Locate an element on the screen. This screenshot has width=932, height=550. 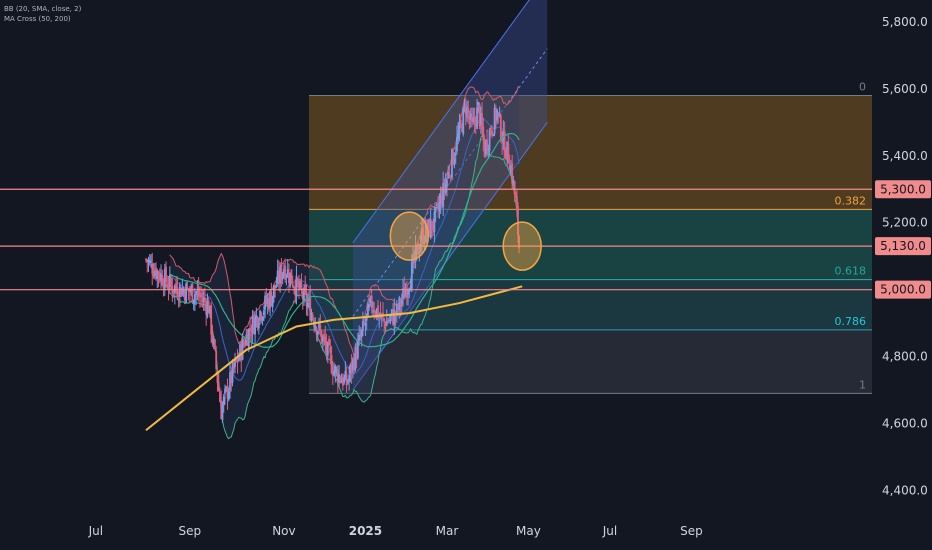
level-badge-label: 5,000.0 is located at coordinates (903, 290).